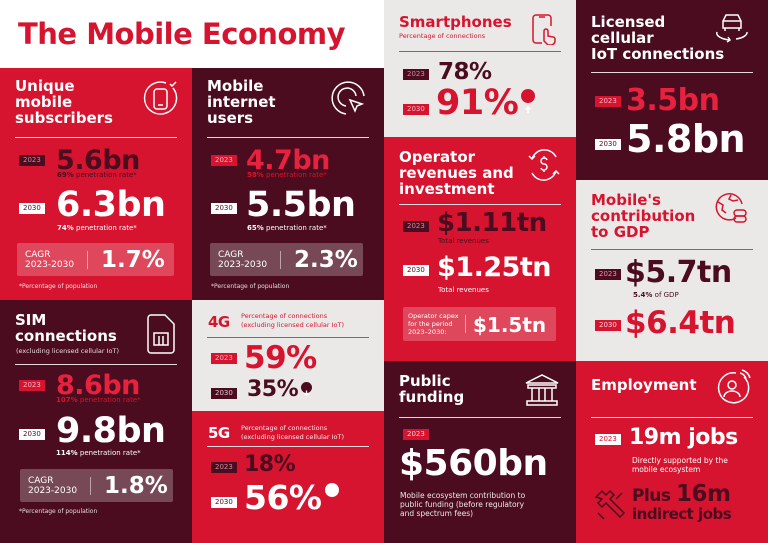 Image resolution: width=768 pixels, height=543 pixels. I want to click on value-2023: $5.7tn, so click(678, 272).